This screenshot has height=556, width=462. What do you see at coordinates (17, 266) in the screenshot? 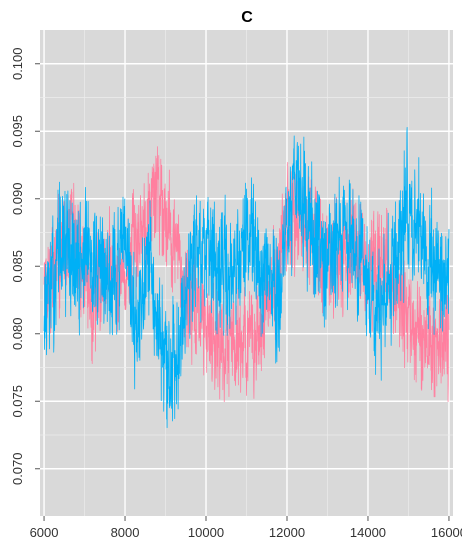
I see `y-tick-label: 0.085` at bounding box center [17, 266].